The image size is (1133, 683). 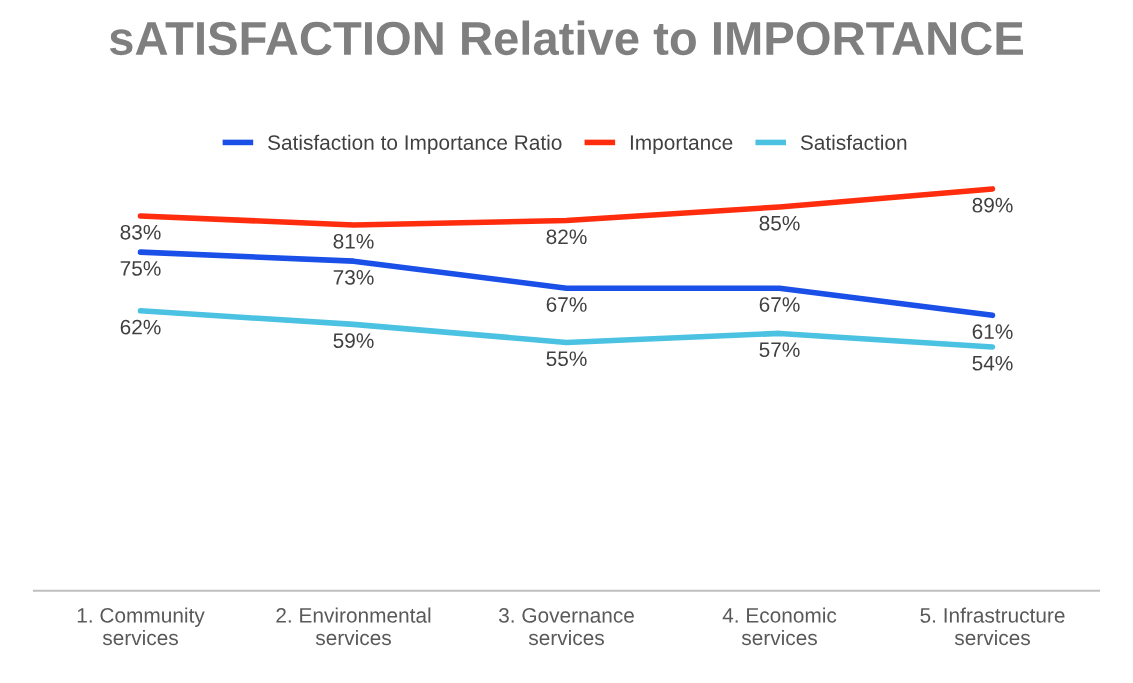 I want to click on data-label: 82%, so click(x=566, y=237).